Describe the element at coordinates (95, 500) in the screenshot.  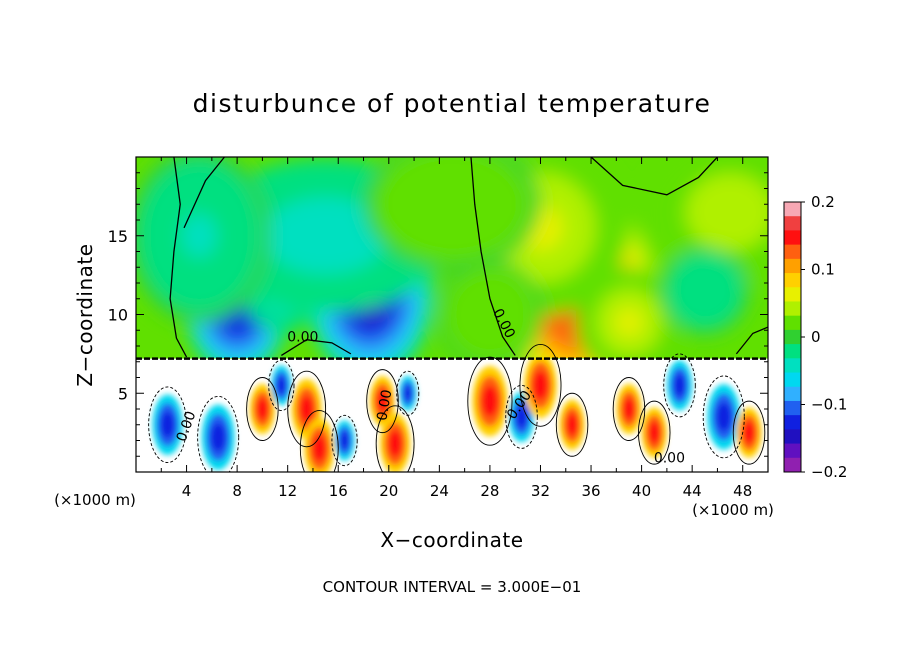
I see `x-unit-label-left: (×1000 m)` at that location.